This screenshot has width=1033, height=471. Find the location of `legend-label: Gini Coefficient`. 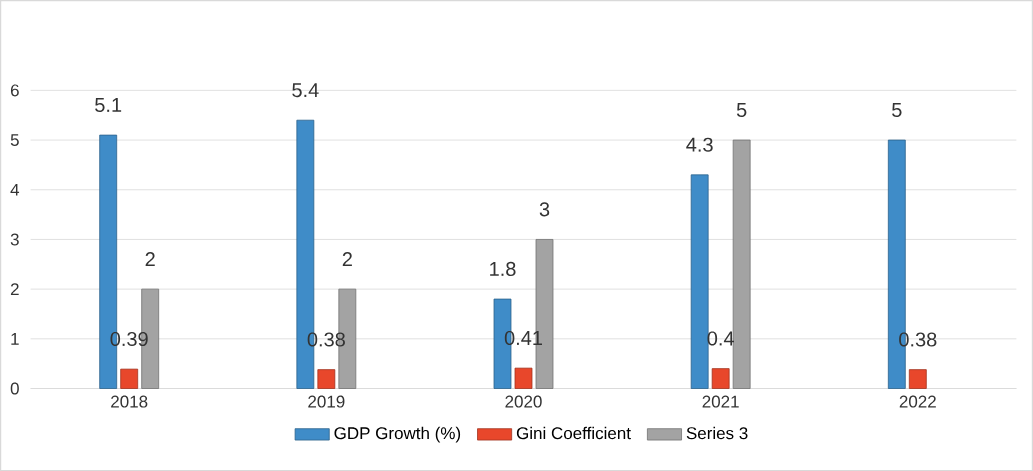

legend-label: Gini Coefficient is located at coordinates (573, 433).